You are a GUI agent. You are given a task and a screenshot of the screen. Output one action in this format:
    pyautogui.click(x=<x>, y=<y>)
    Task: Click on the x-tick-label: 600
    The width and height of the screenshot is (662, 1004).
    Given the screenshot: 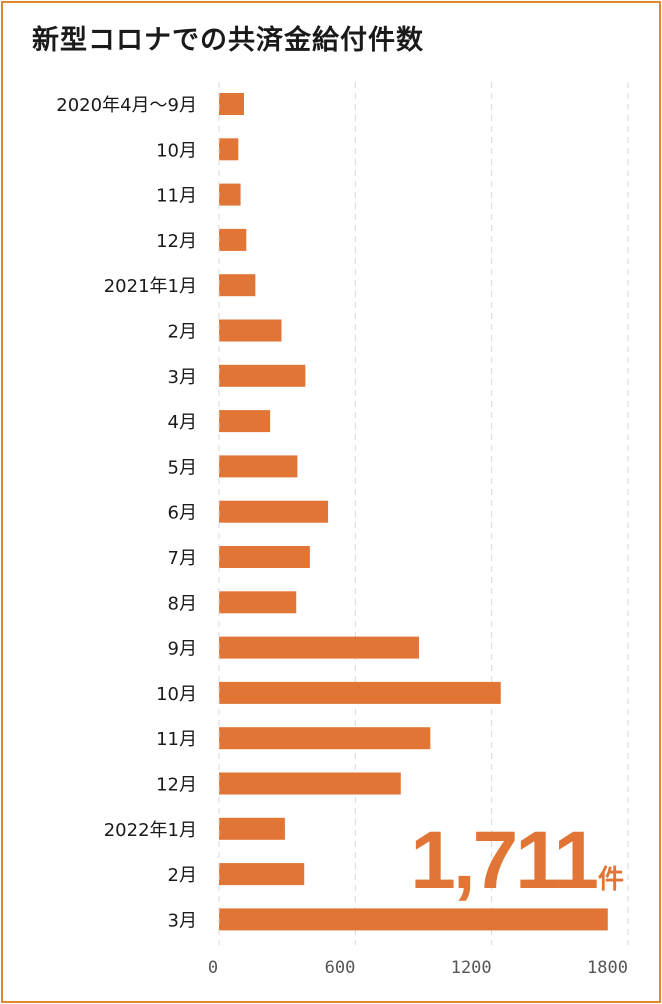 What is the action you would take?
    pyautogui.click(x=340, y=968)
    